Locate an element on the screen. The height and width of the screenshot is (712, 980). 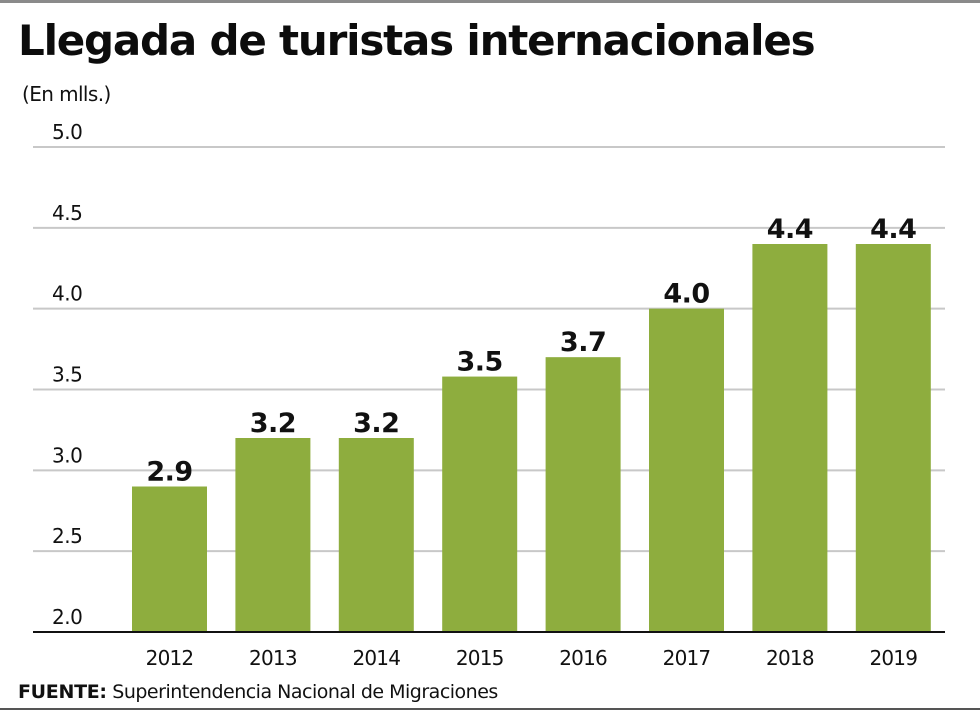
x-tick-label-2012: 2012 is located at coordinates (170, 658).